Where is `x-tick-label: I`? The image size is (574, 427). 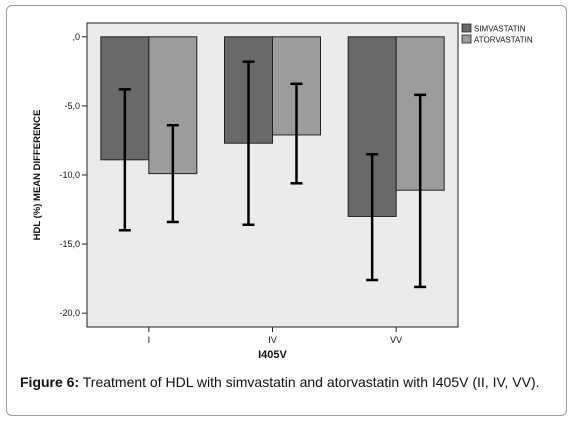
x-tick-label: I is located at coordinates (149, 340).